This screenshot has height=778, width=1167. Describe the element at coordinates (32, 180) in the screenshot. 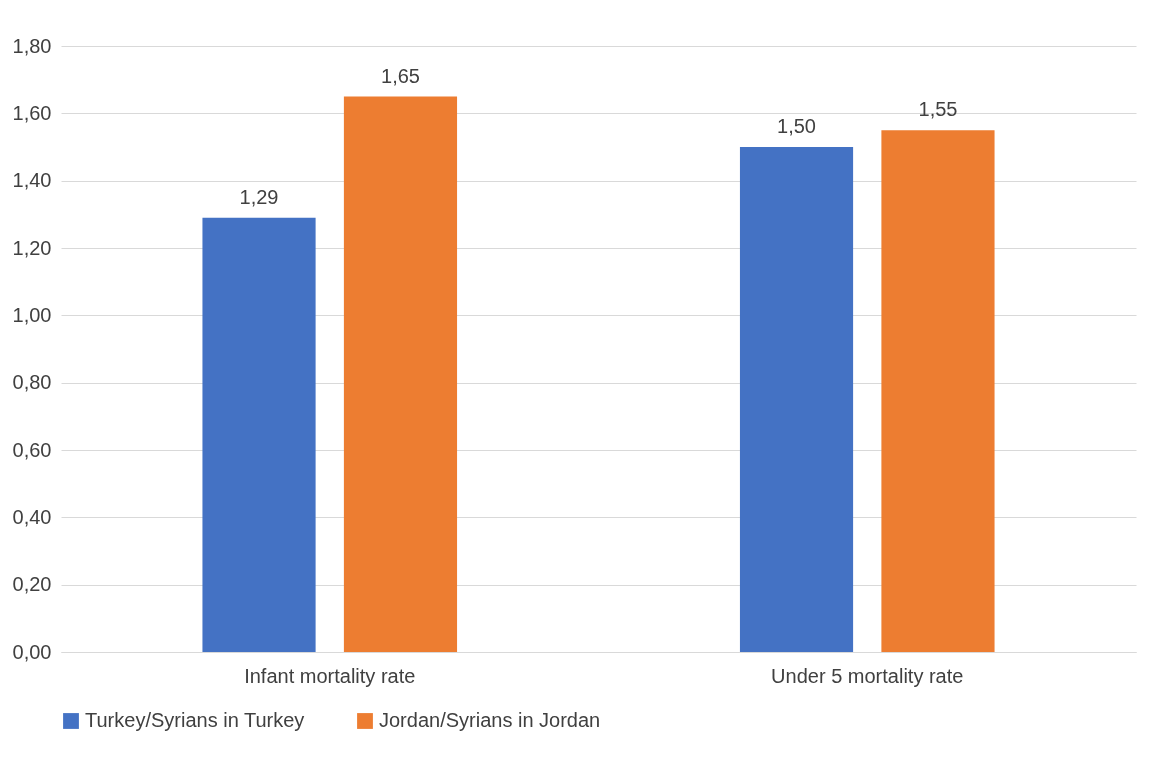

I see `y-tick-label: 1,40` at that location.